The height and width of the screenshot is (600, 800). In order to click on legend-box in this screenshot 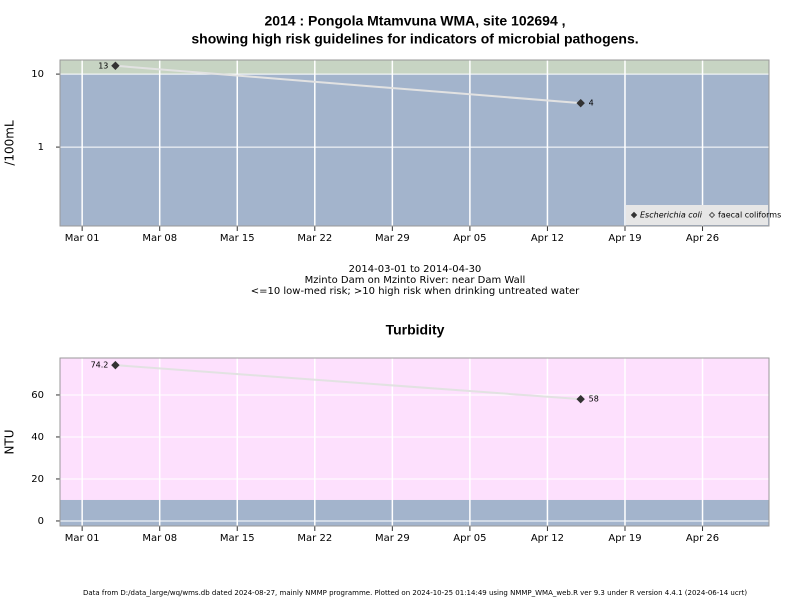, I will do `click(697, 215)`.